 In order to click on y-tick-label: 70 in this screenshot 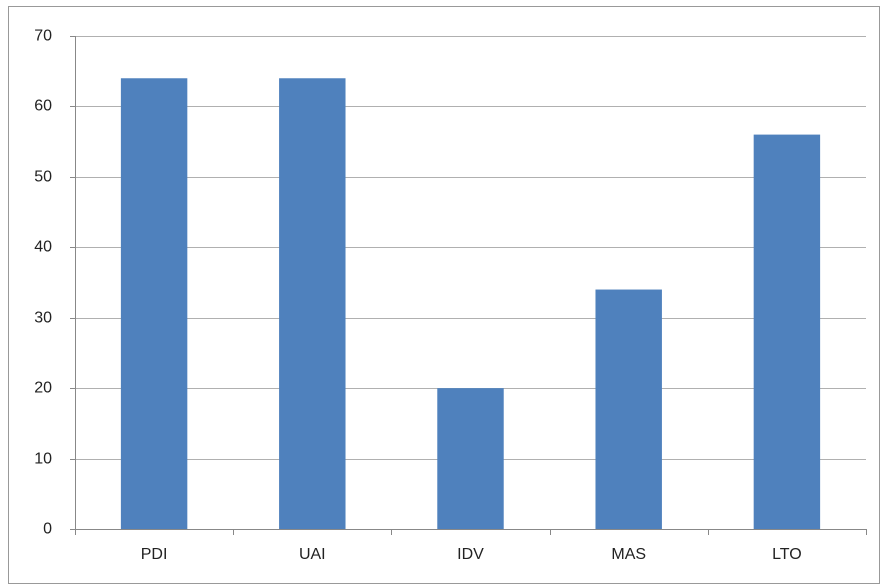, I will do `click(43, 36)`.